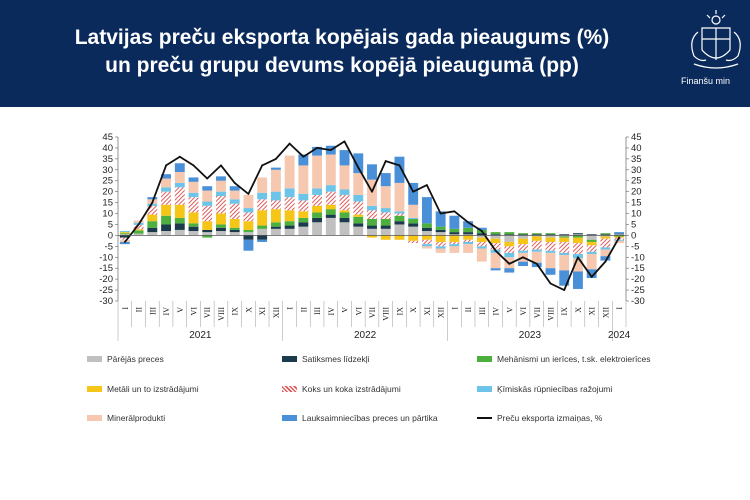  I want to click on x-tick-label: XII, so click(605, 312).